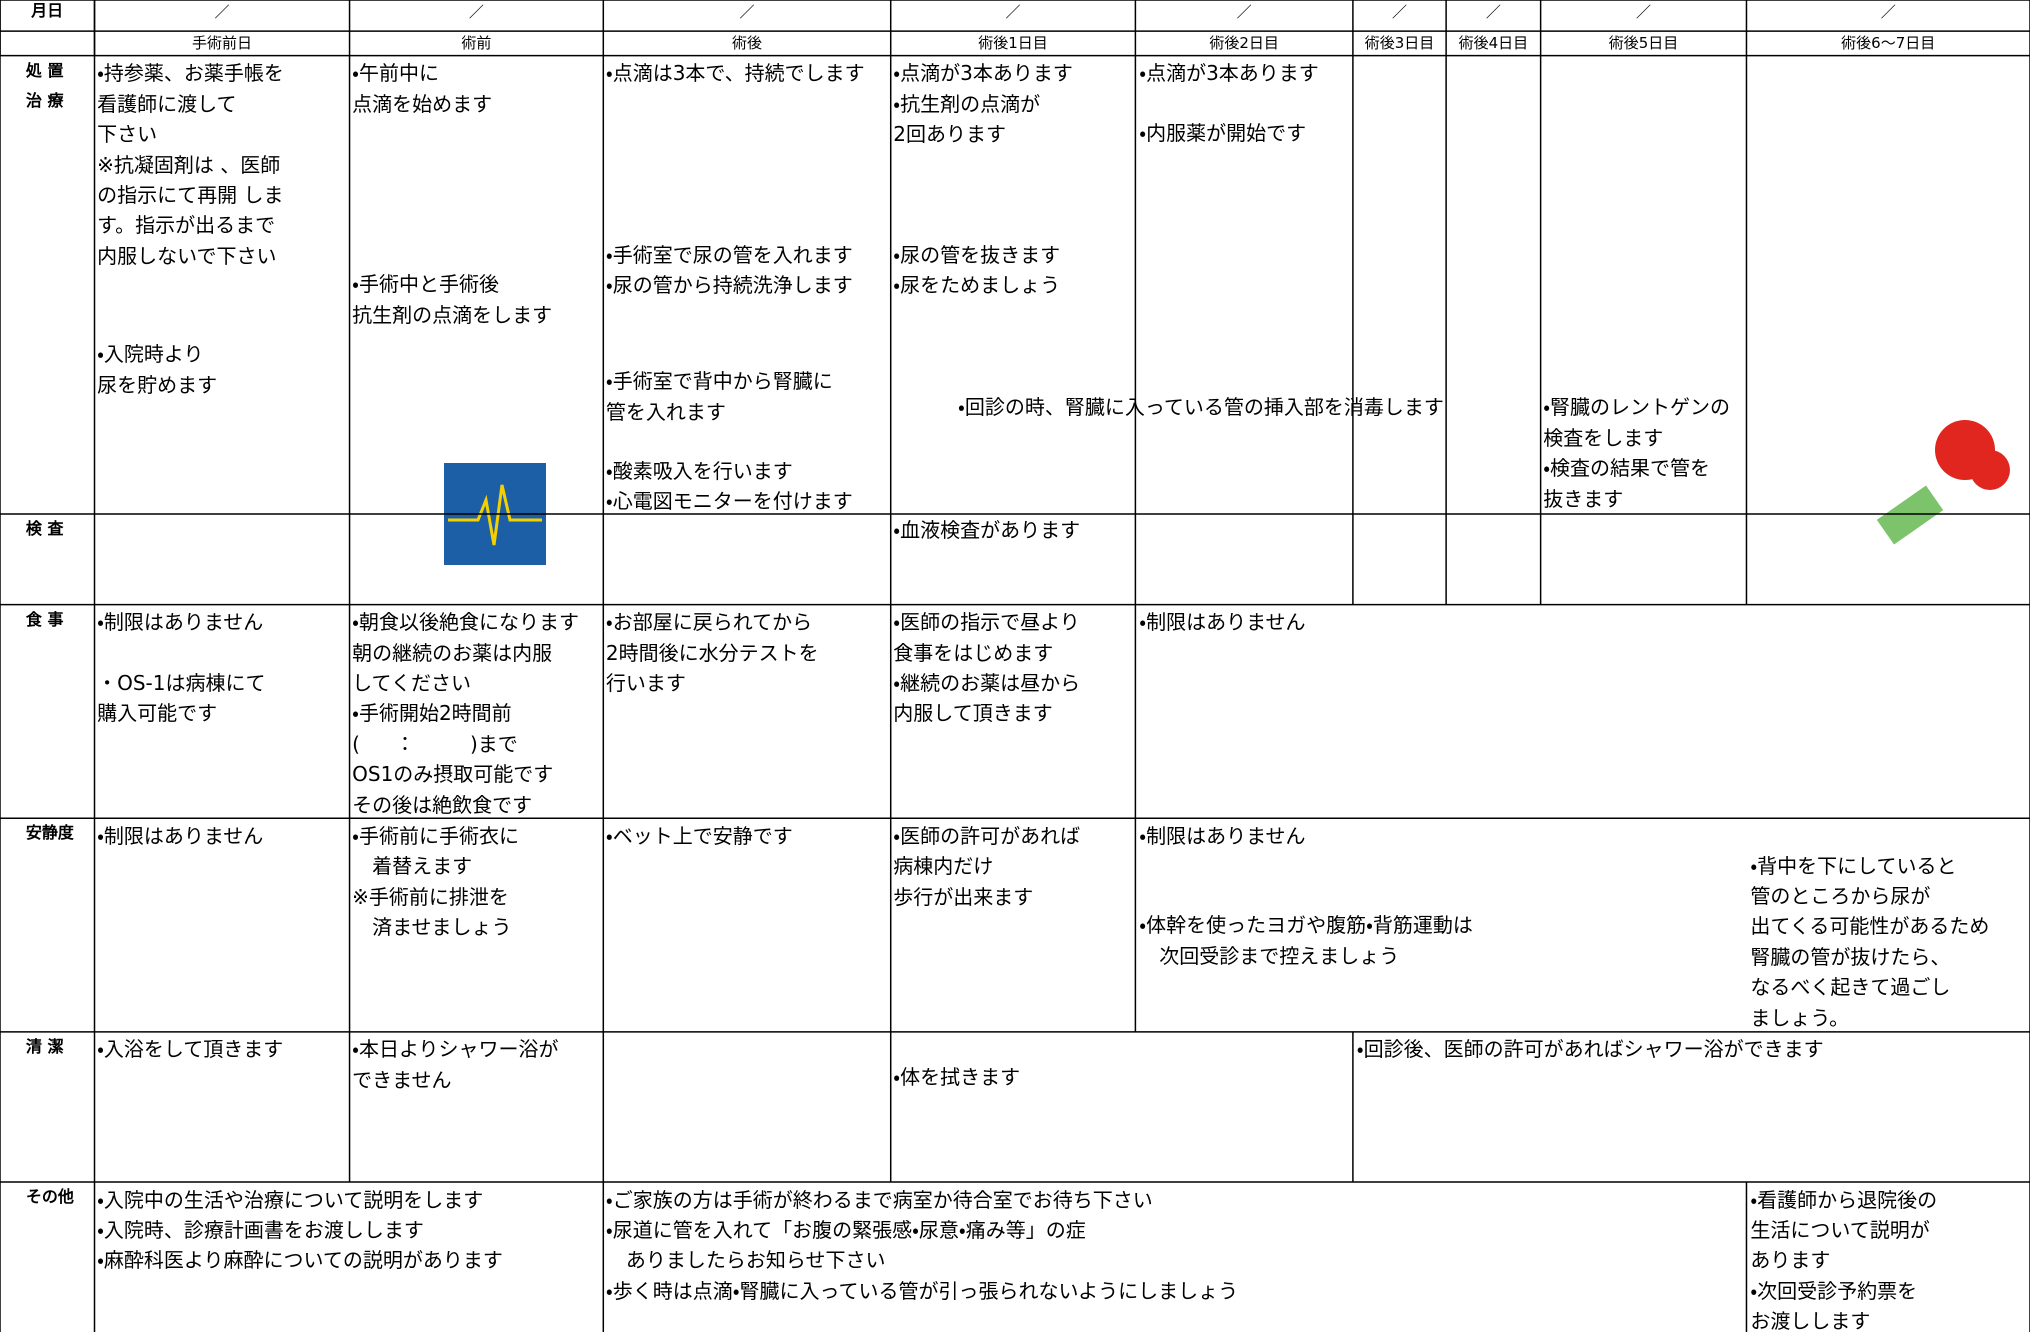 This screenshot has height=1337, width=2030. Describe the element at coordinates (1840, 1230) in the screenshot. I see `cell-text: 生活について説明が` at that location.